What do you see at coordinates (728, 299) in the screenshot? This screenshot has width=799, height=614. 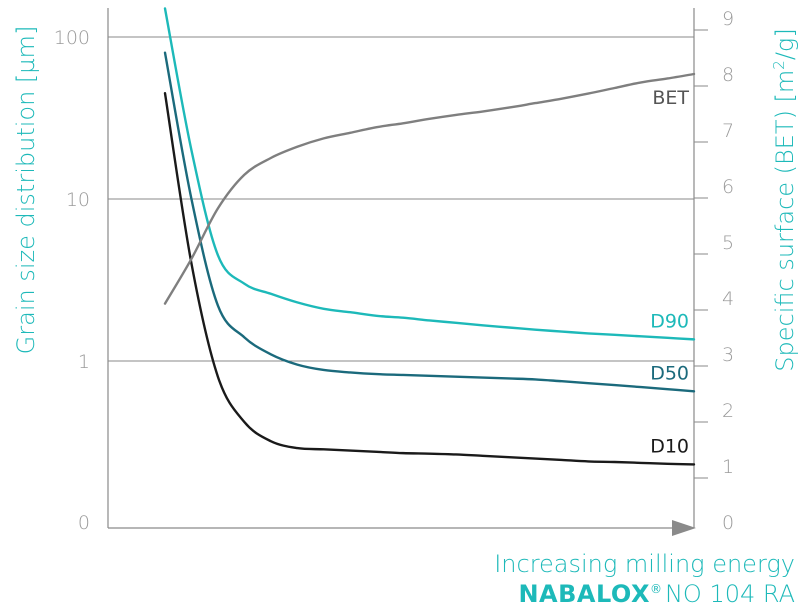 I see `right-tick-label: 4` at bounding box center [728, 299].